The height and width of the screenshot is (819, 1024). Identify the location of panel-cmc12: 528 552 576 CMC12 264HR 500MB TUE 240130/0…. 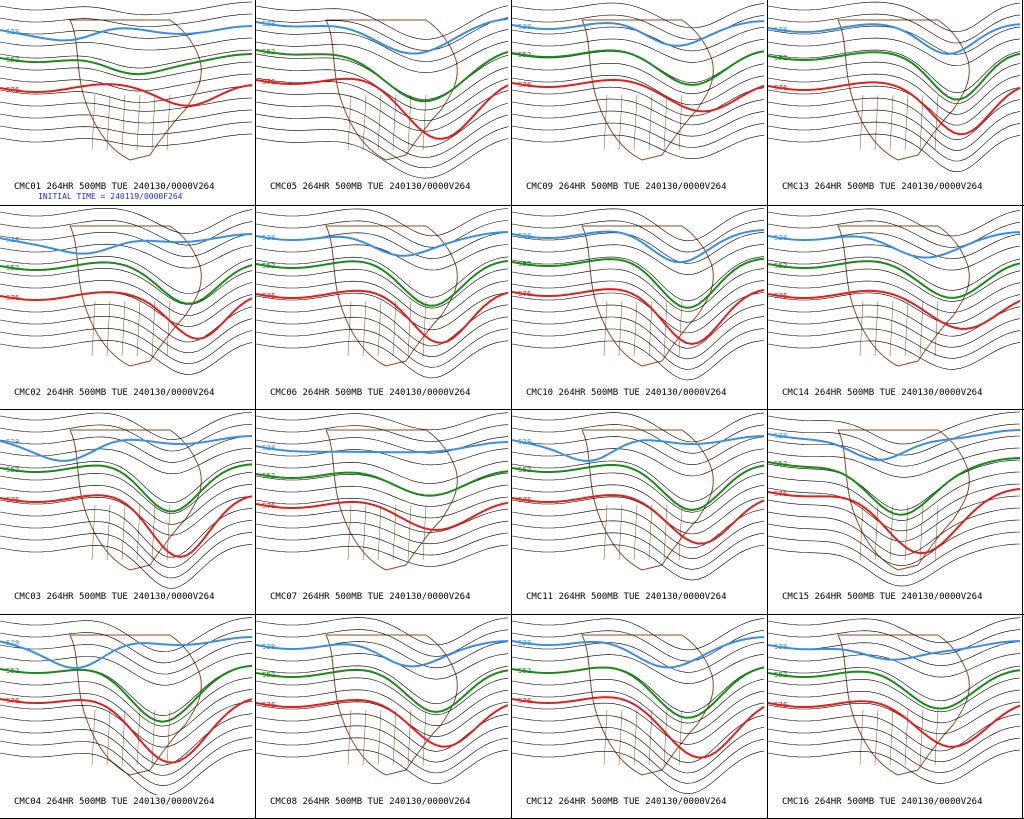
(639, 716).